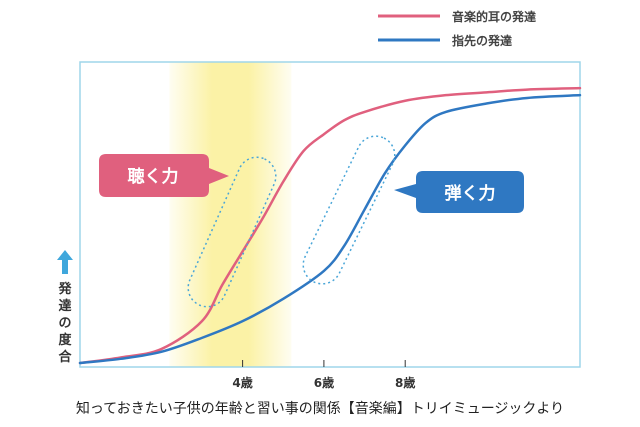  What do you see at coordinates (470, 193) in the screenshot?
I see `playing-callout-label: 弾く力` at bounding box center [470, 193].